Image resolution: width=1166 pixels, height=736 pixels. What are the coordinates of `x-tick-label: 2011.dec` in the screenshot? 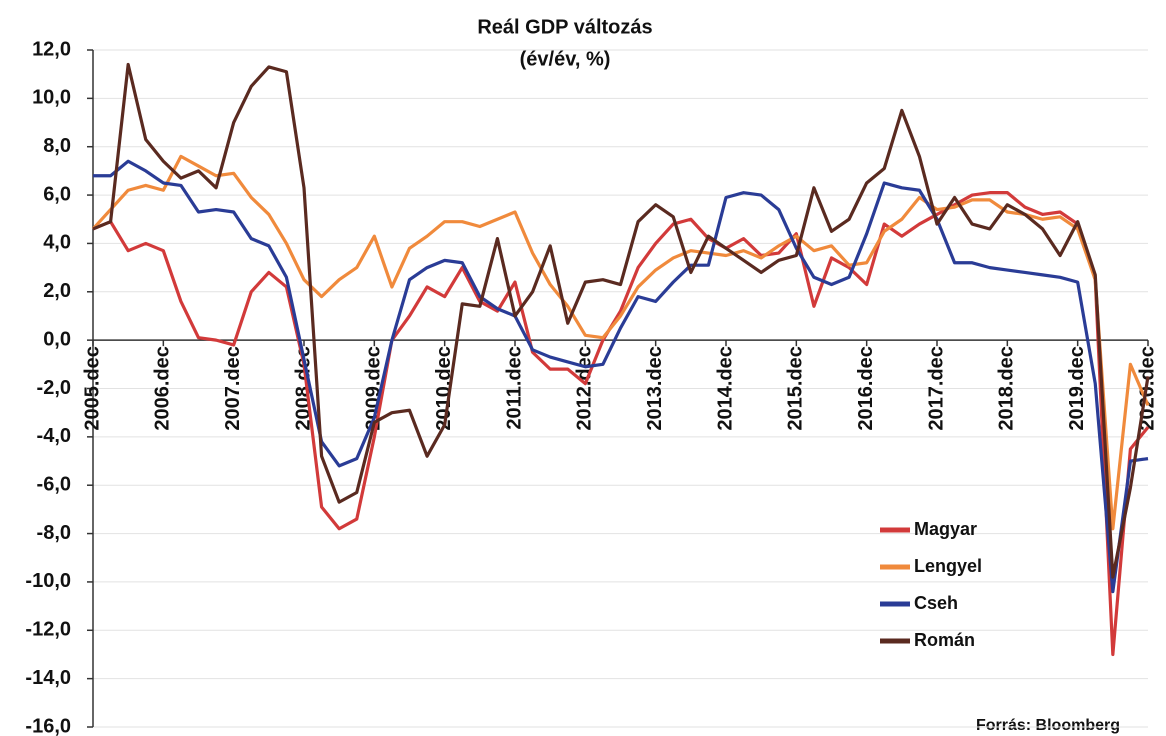 It's located at (514, 387).